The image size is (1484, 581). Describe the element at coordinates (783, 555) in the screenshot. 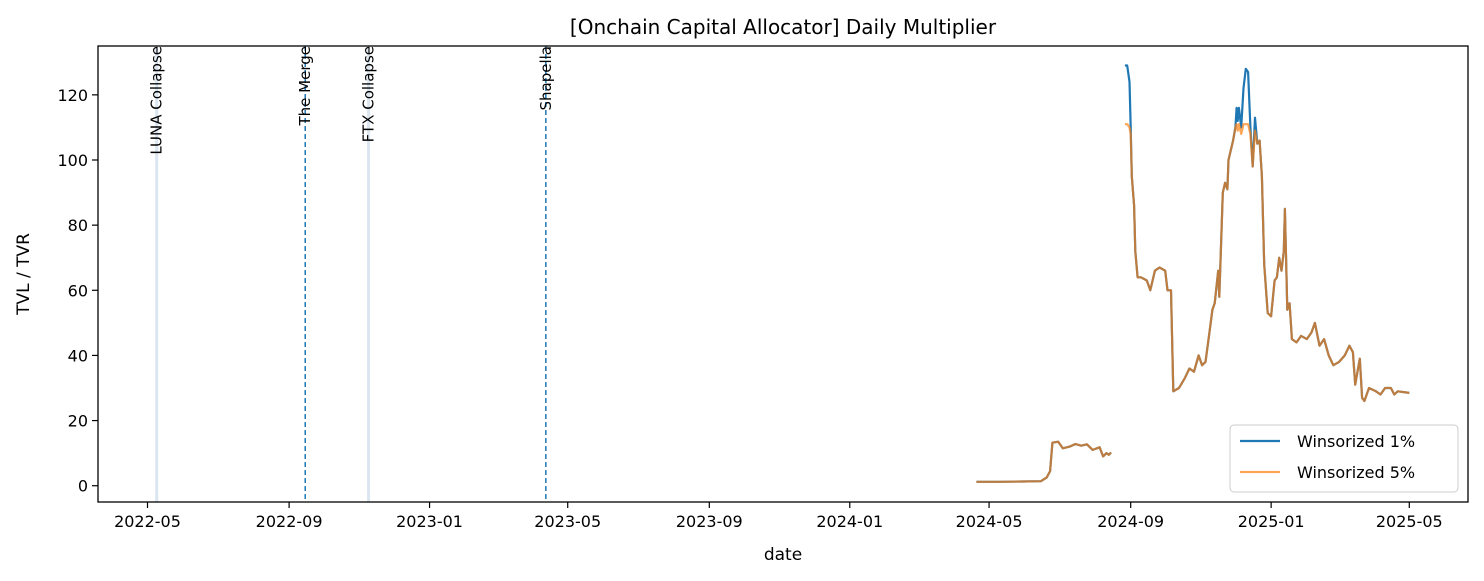

I see `x-axis-label: date` at that location.